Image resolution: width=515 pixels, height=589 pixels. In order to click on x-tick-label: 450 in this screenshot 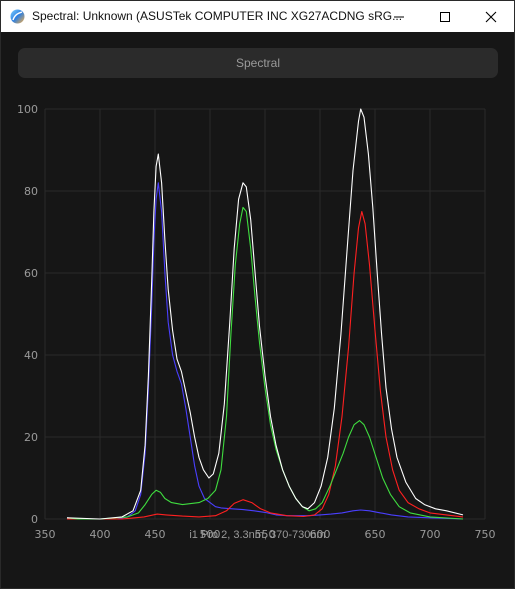, I will do `click(155, 534)`.